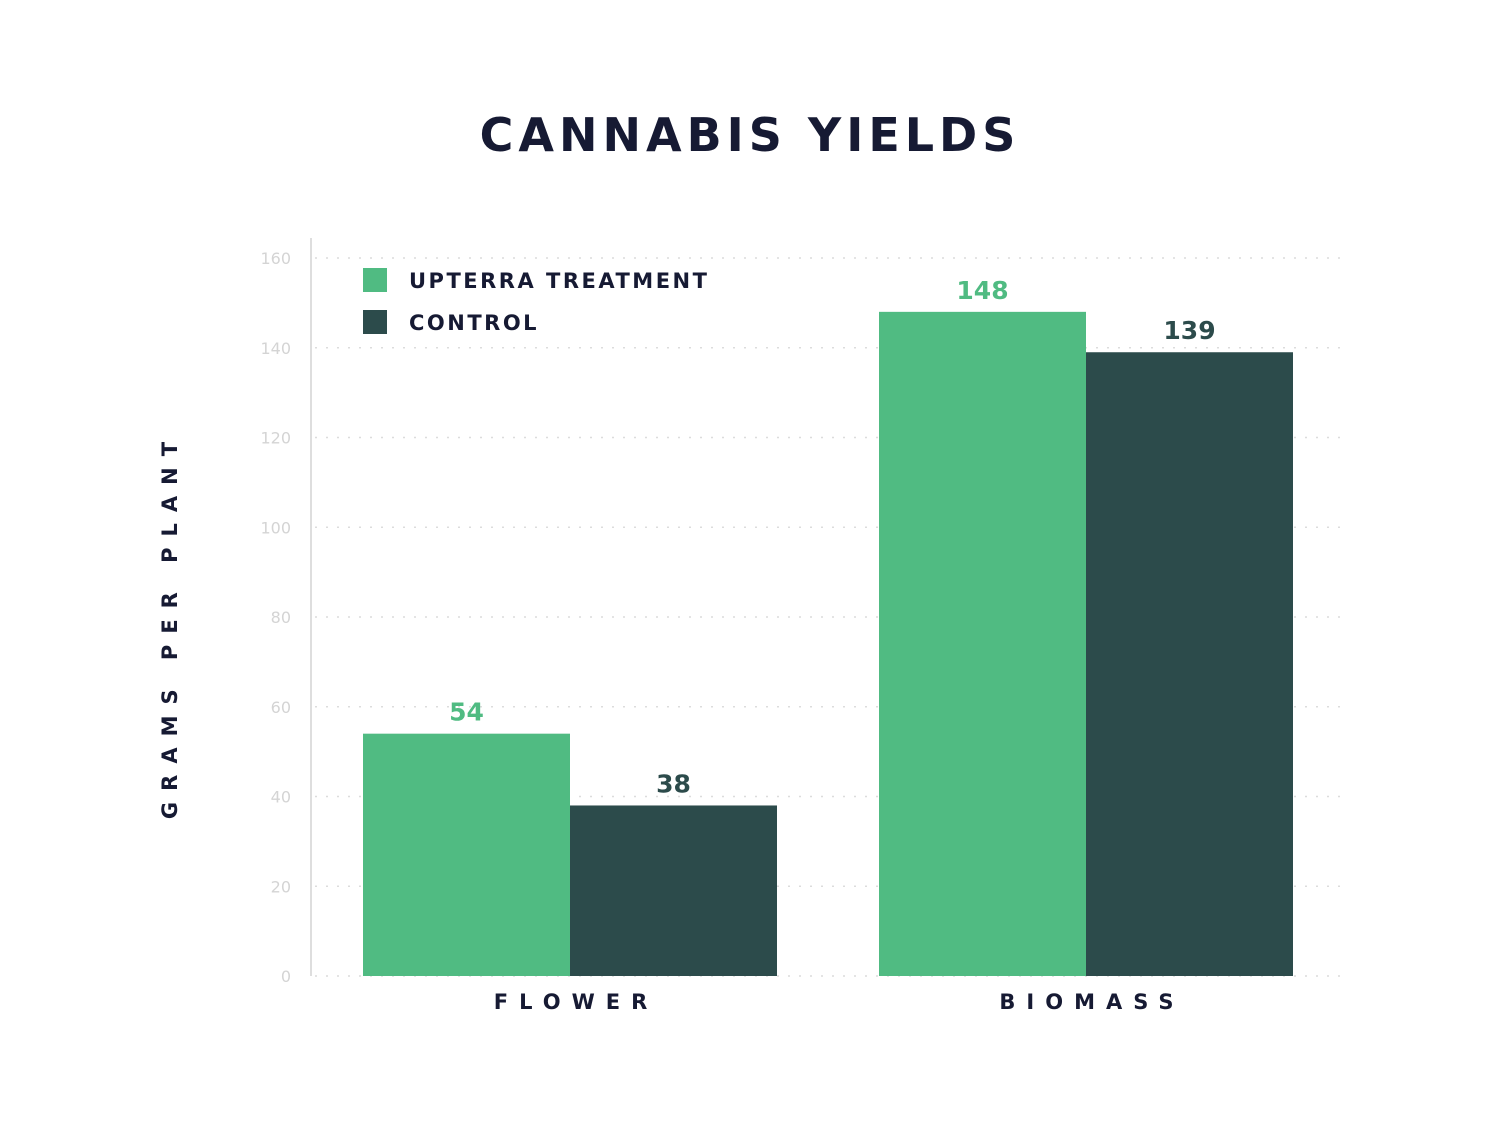 Image resolution: width=1501 pixels, height=1126 pixels. What do you see at coordinates (466, 712) in the screenshot?
I see `data-label: 54` at bounding box center [466, 712].